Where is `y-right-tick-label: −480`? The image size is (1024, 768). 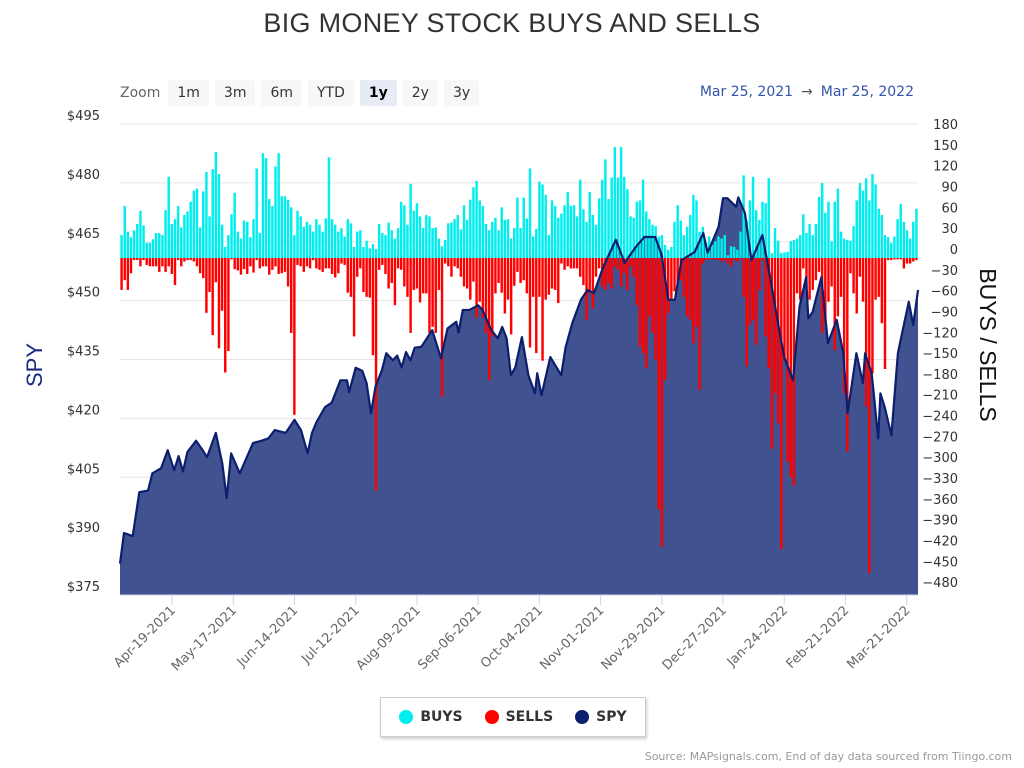
y-right-tick-label: −480 is located at coordinates (940, 583).